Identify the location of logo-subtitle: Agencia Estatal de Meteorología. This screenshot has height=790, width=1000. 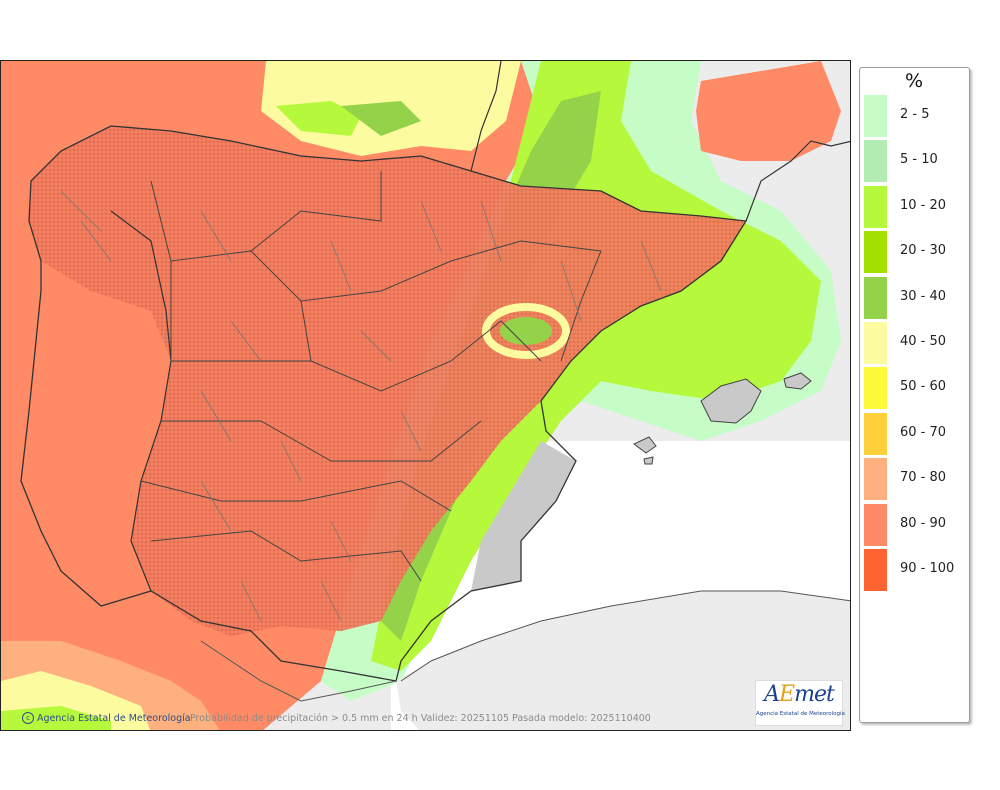
(800, 714).